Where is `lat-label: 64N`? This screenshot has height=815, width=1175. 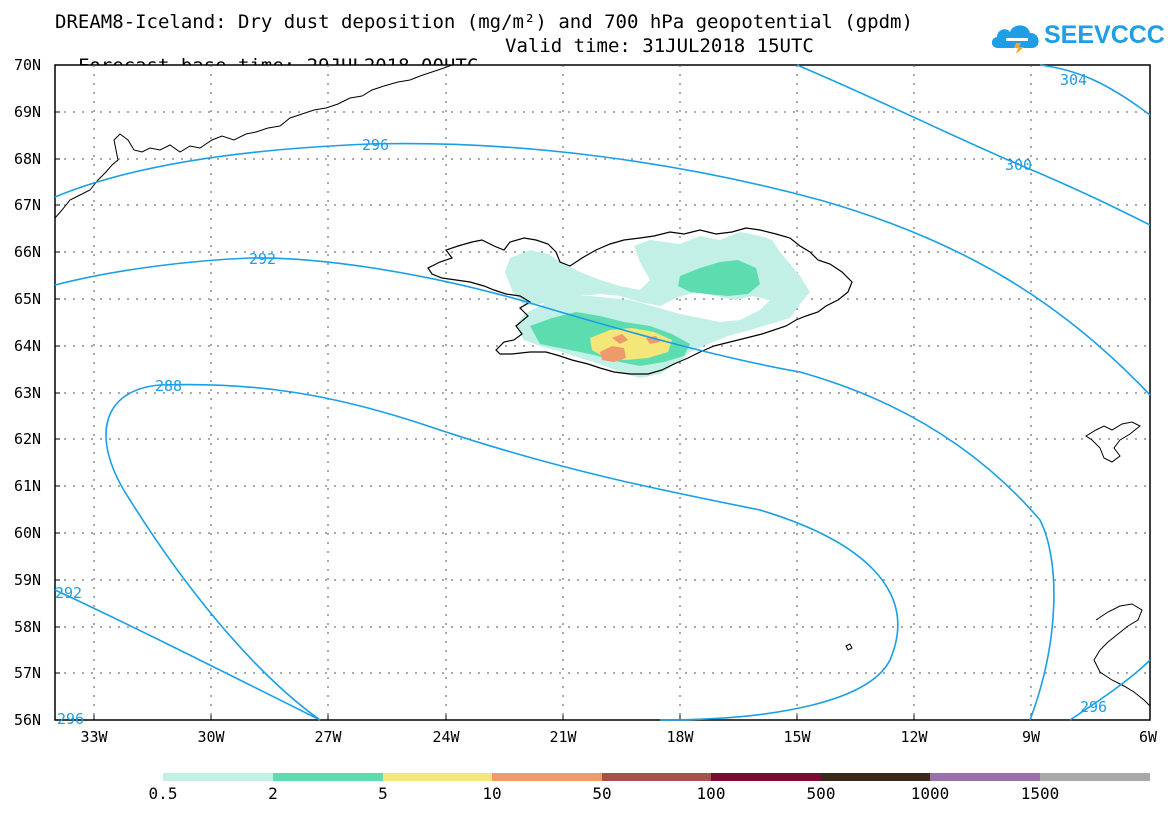
lat-label: 64N is located at coordinates (27, 346).